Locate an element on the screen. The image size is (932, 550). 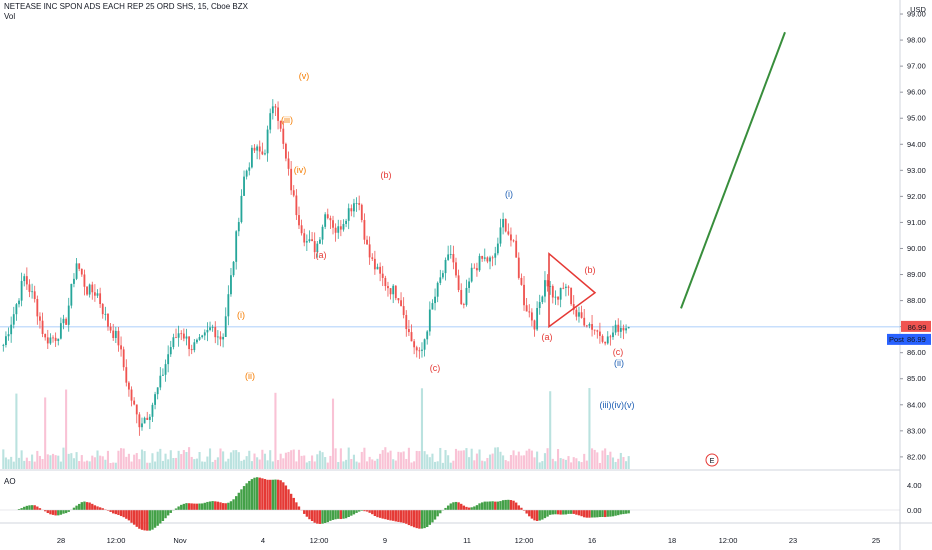
wave-label: (a) is located at coordinates (321, 255).